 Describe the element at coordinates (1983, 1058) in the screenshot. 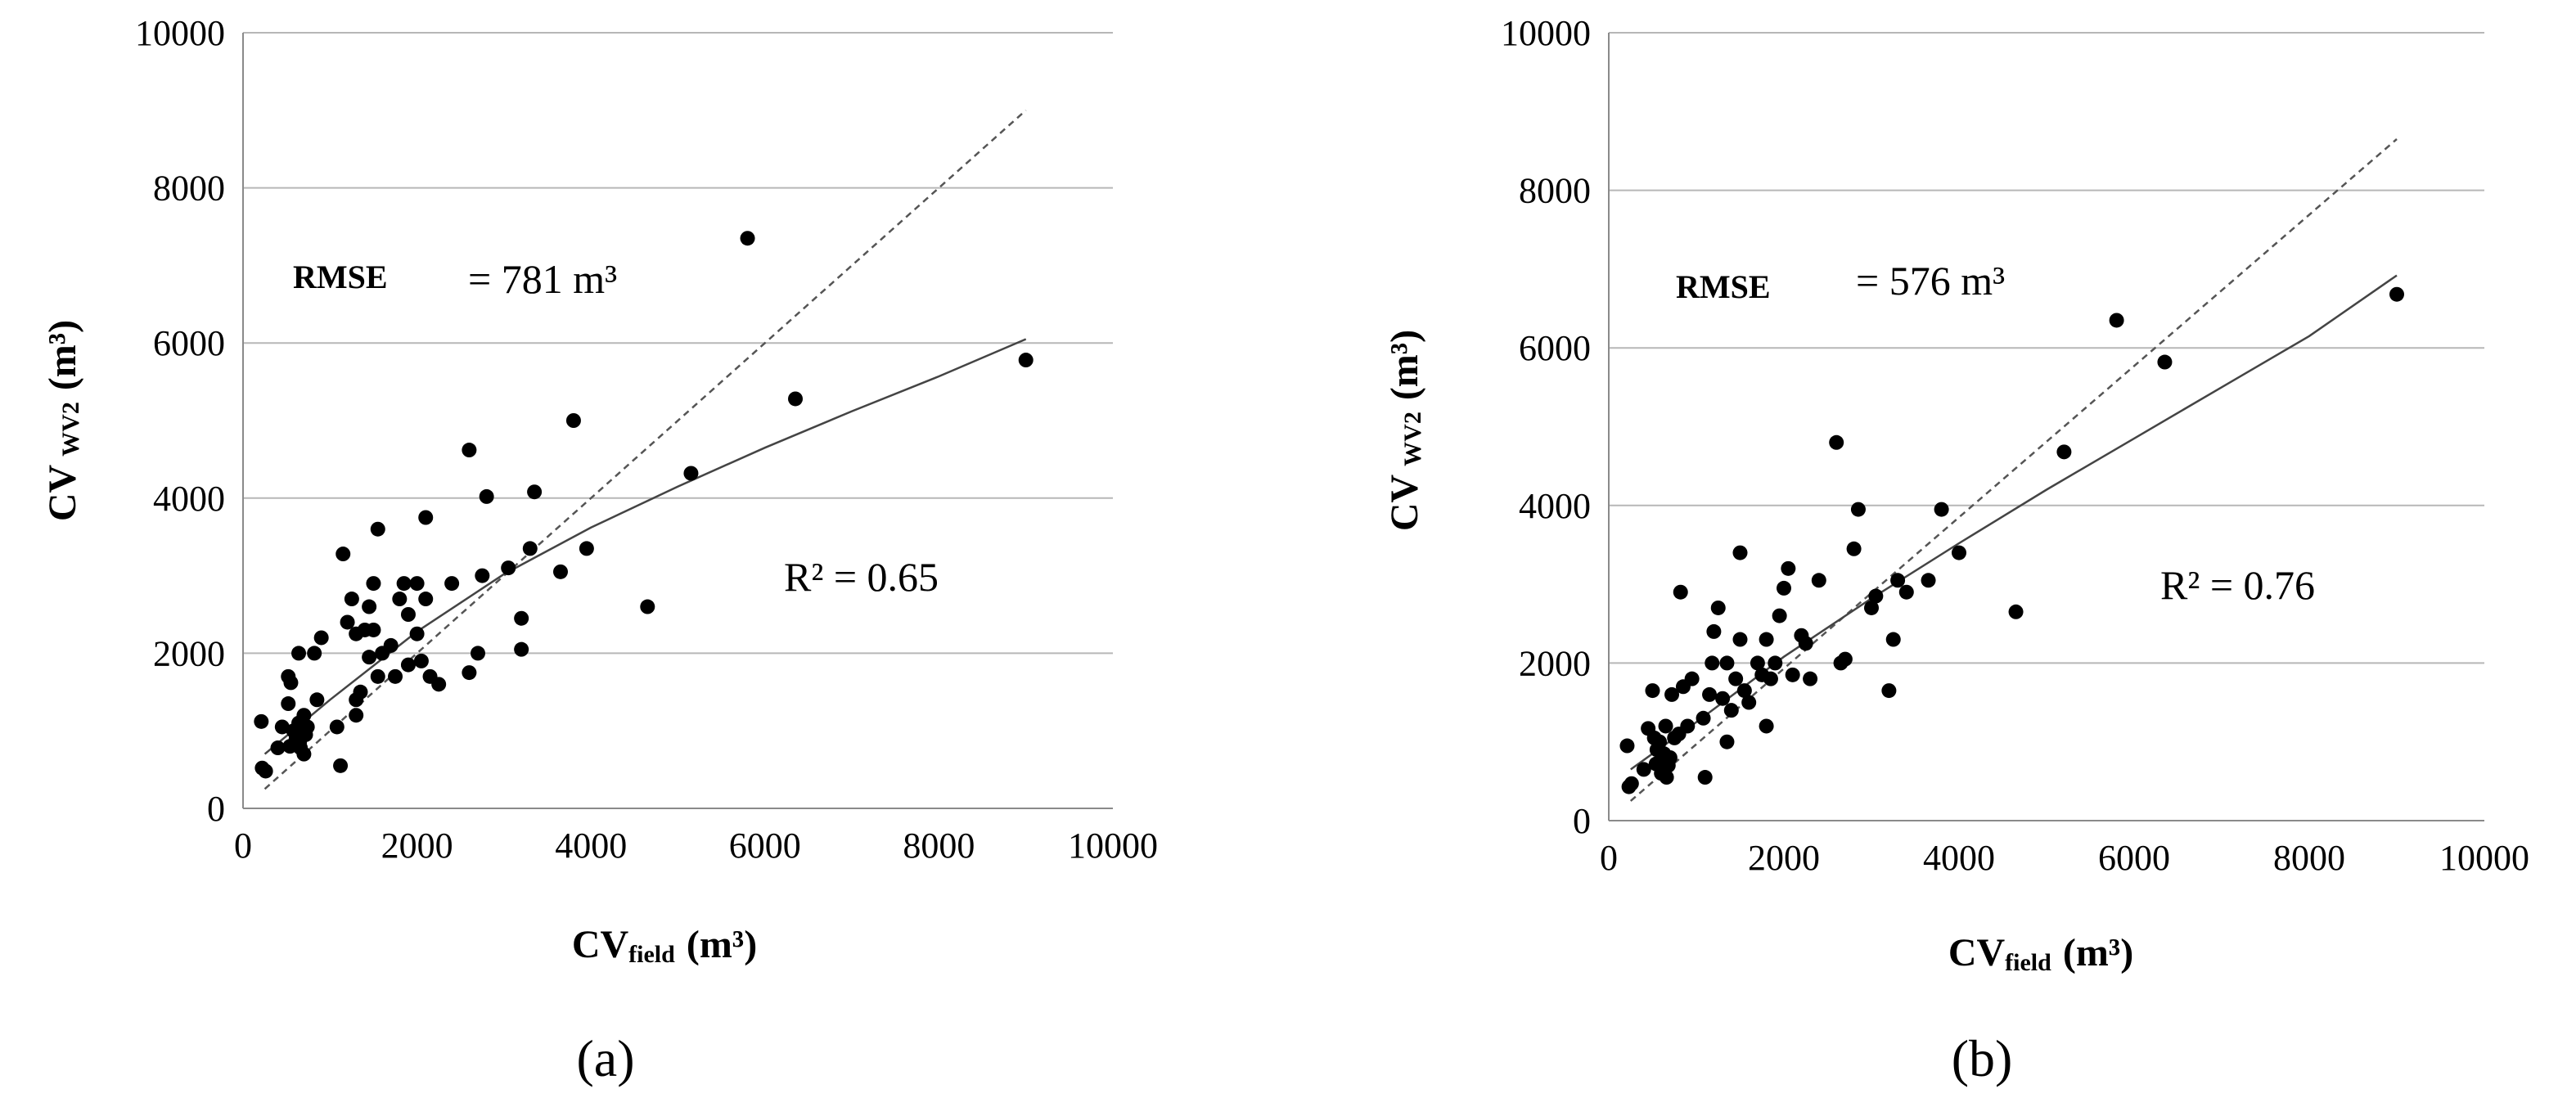

I see `panel-label-b: (b)` at that location.